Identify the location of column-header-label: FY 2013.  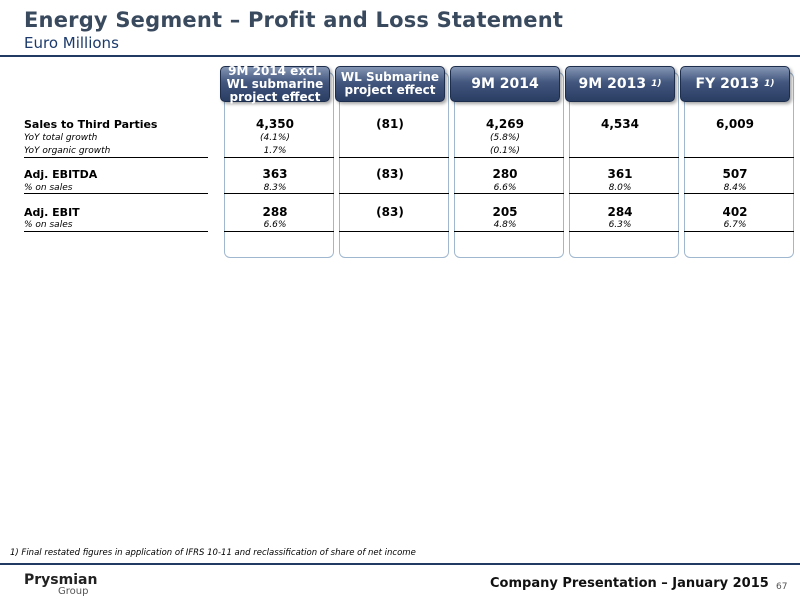
(727, 83).